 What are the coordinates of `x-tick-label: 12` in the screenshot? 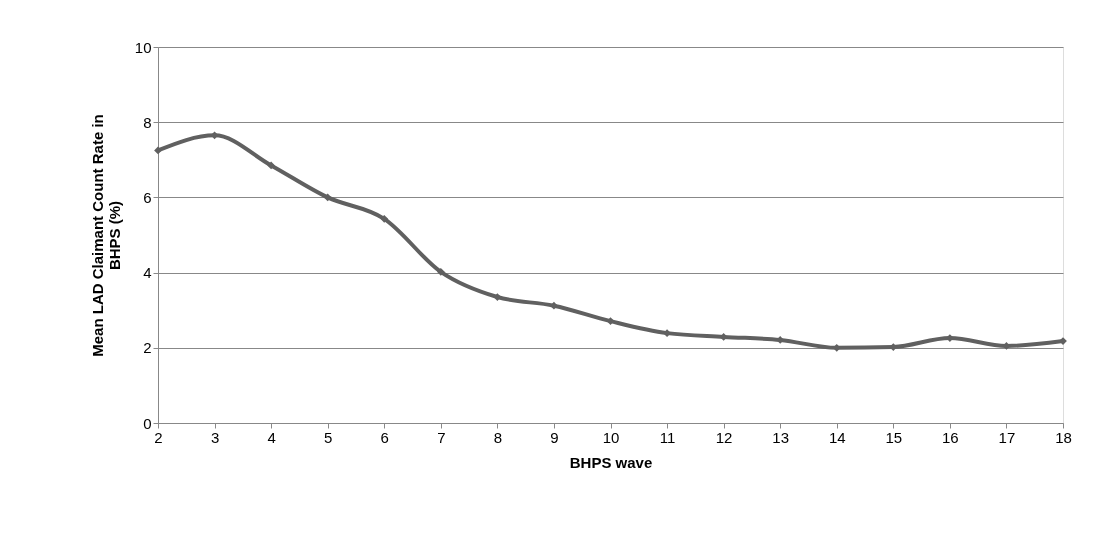 It's located at (724, 437).